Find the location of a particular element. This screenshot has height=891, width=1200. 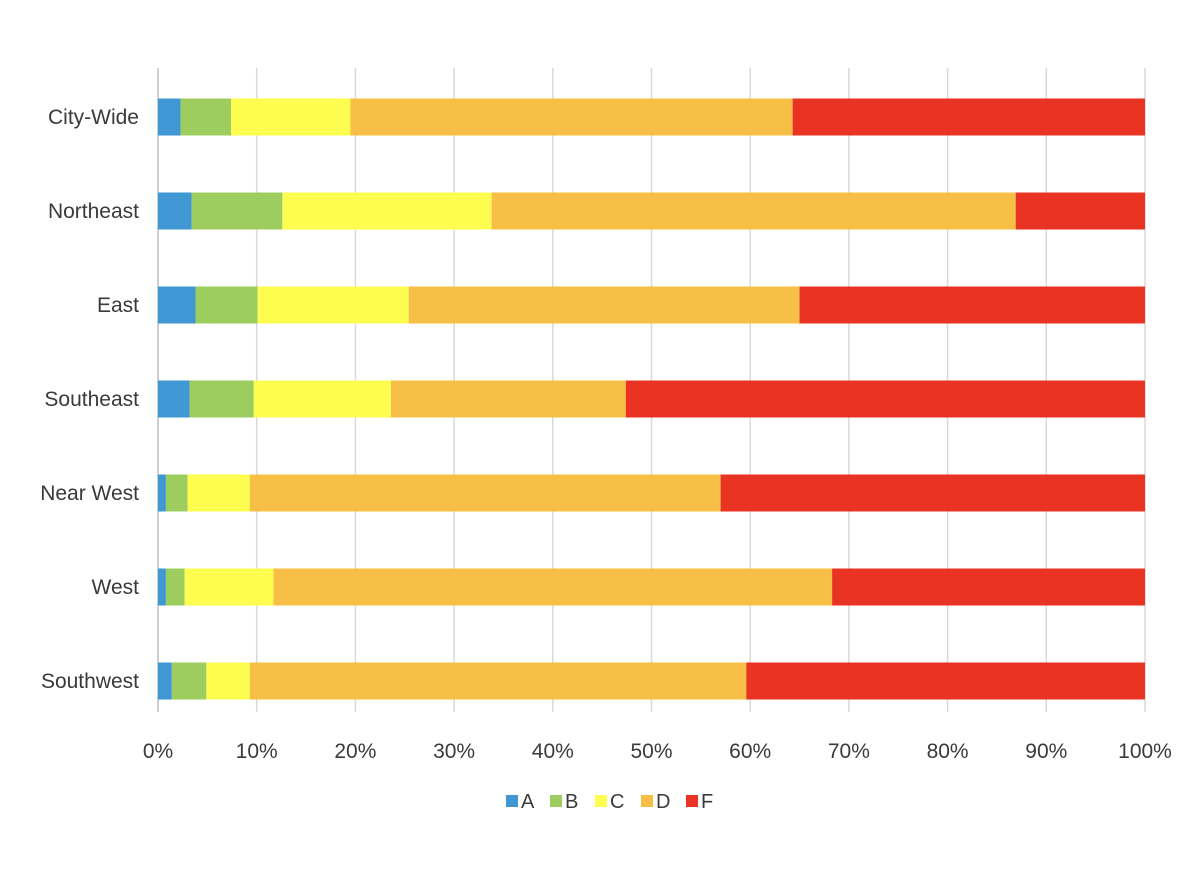

legend-label: F is located at coordinates (707, 802).